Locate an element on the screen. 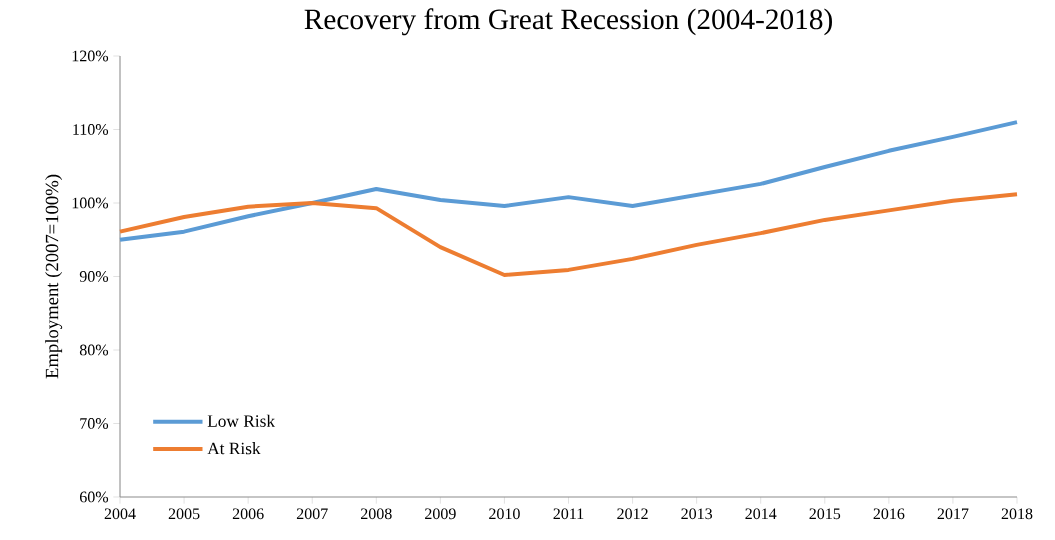 This screenshot has width=1055, height=540. y-tick-label: 80% is located at coordinates (94, 350).